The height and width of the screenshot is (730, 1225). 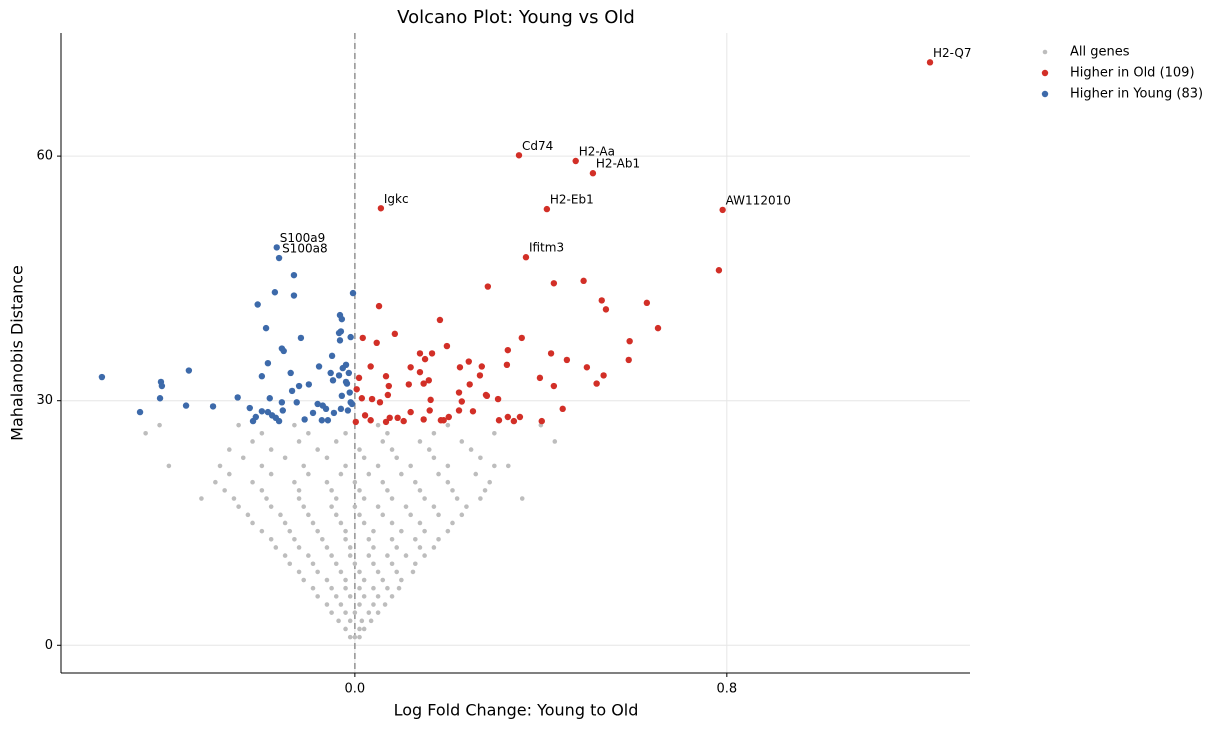 What do you see at coordinates (952, 53) in the screenshot?
I see `annotation: H2-Q7` at bounding box center [952, 53].